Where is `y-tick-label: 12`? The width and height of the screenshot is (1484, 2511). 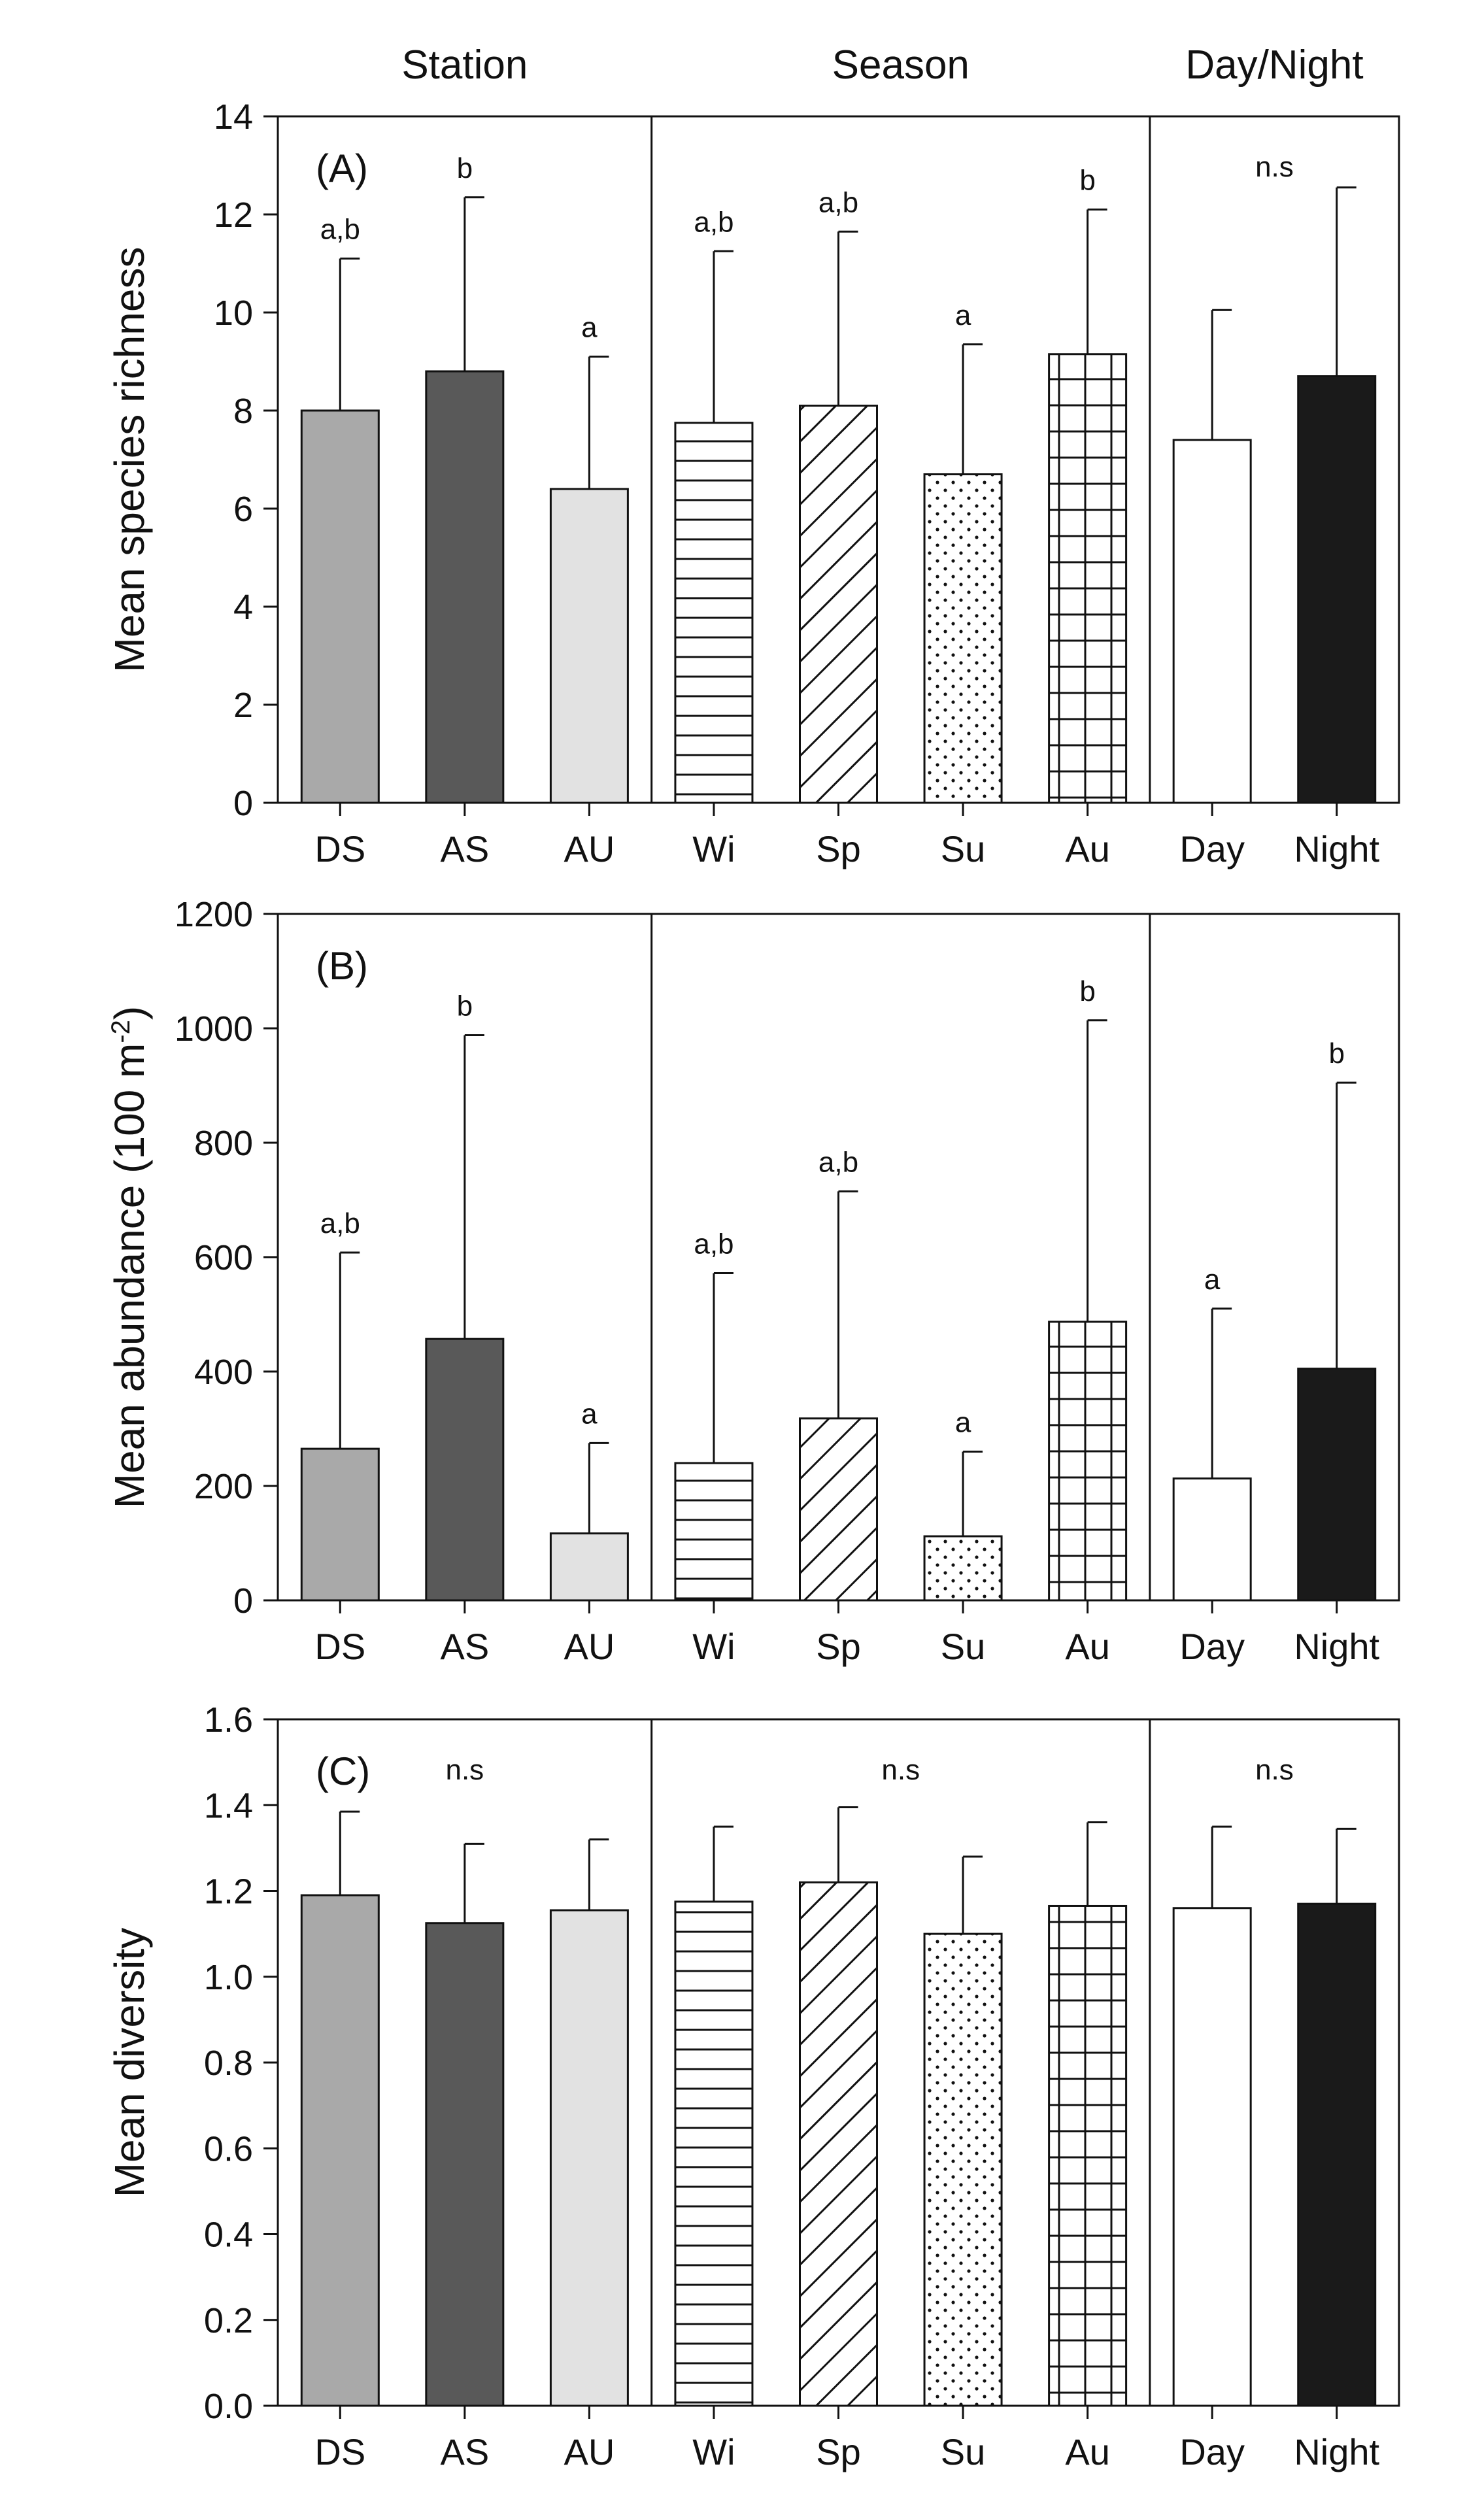 y-tick-label: 12 is located at coordinates (233, 215).